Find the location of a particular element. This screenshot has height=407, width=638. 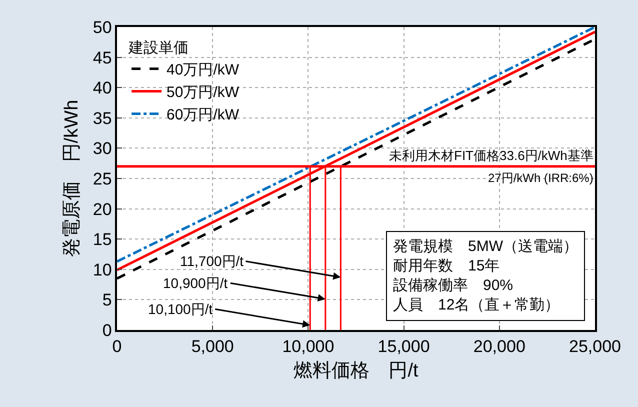

y-tick-label: 30 is located at coordinates (102, 148).